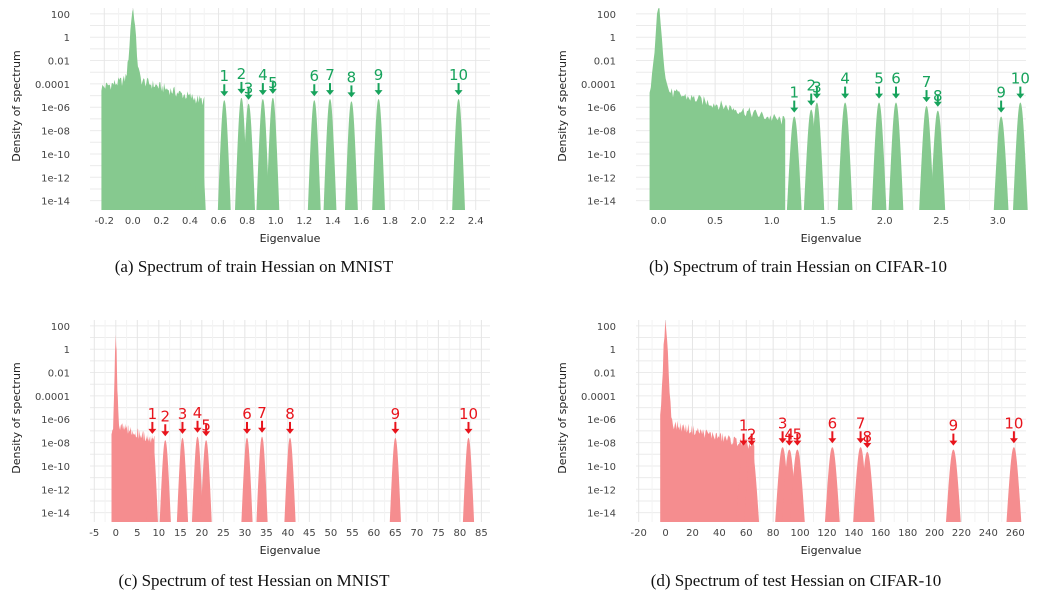  What do you see at coordinates (309, 533) in the screenshot?
I see `x-tick-label: 45` at bounding box center [309, 533].